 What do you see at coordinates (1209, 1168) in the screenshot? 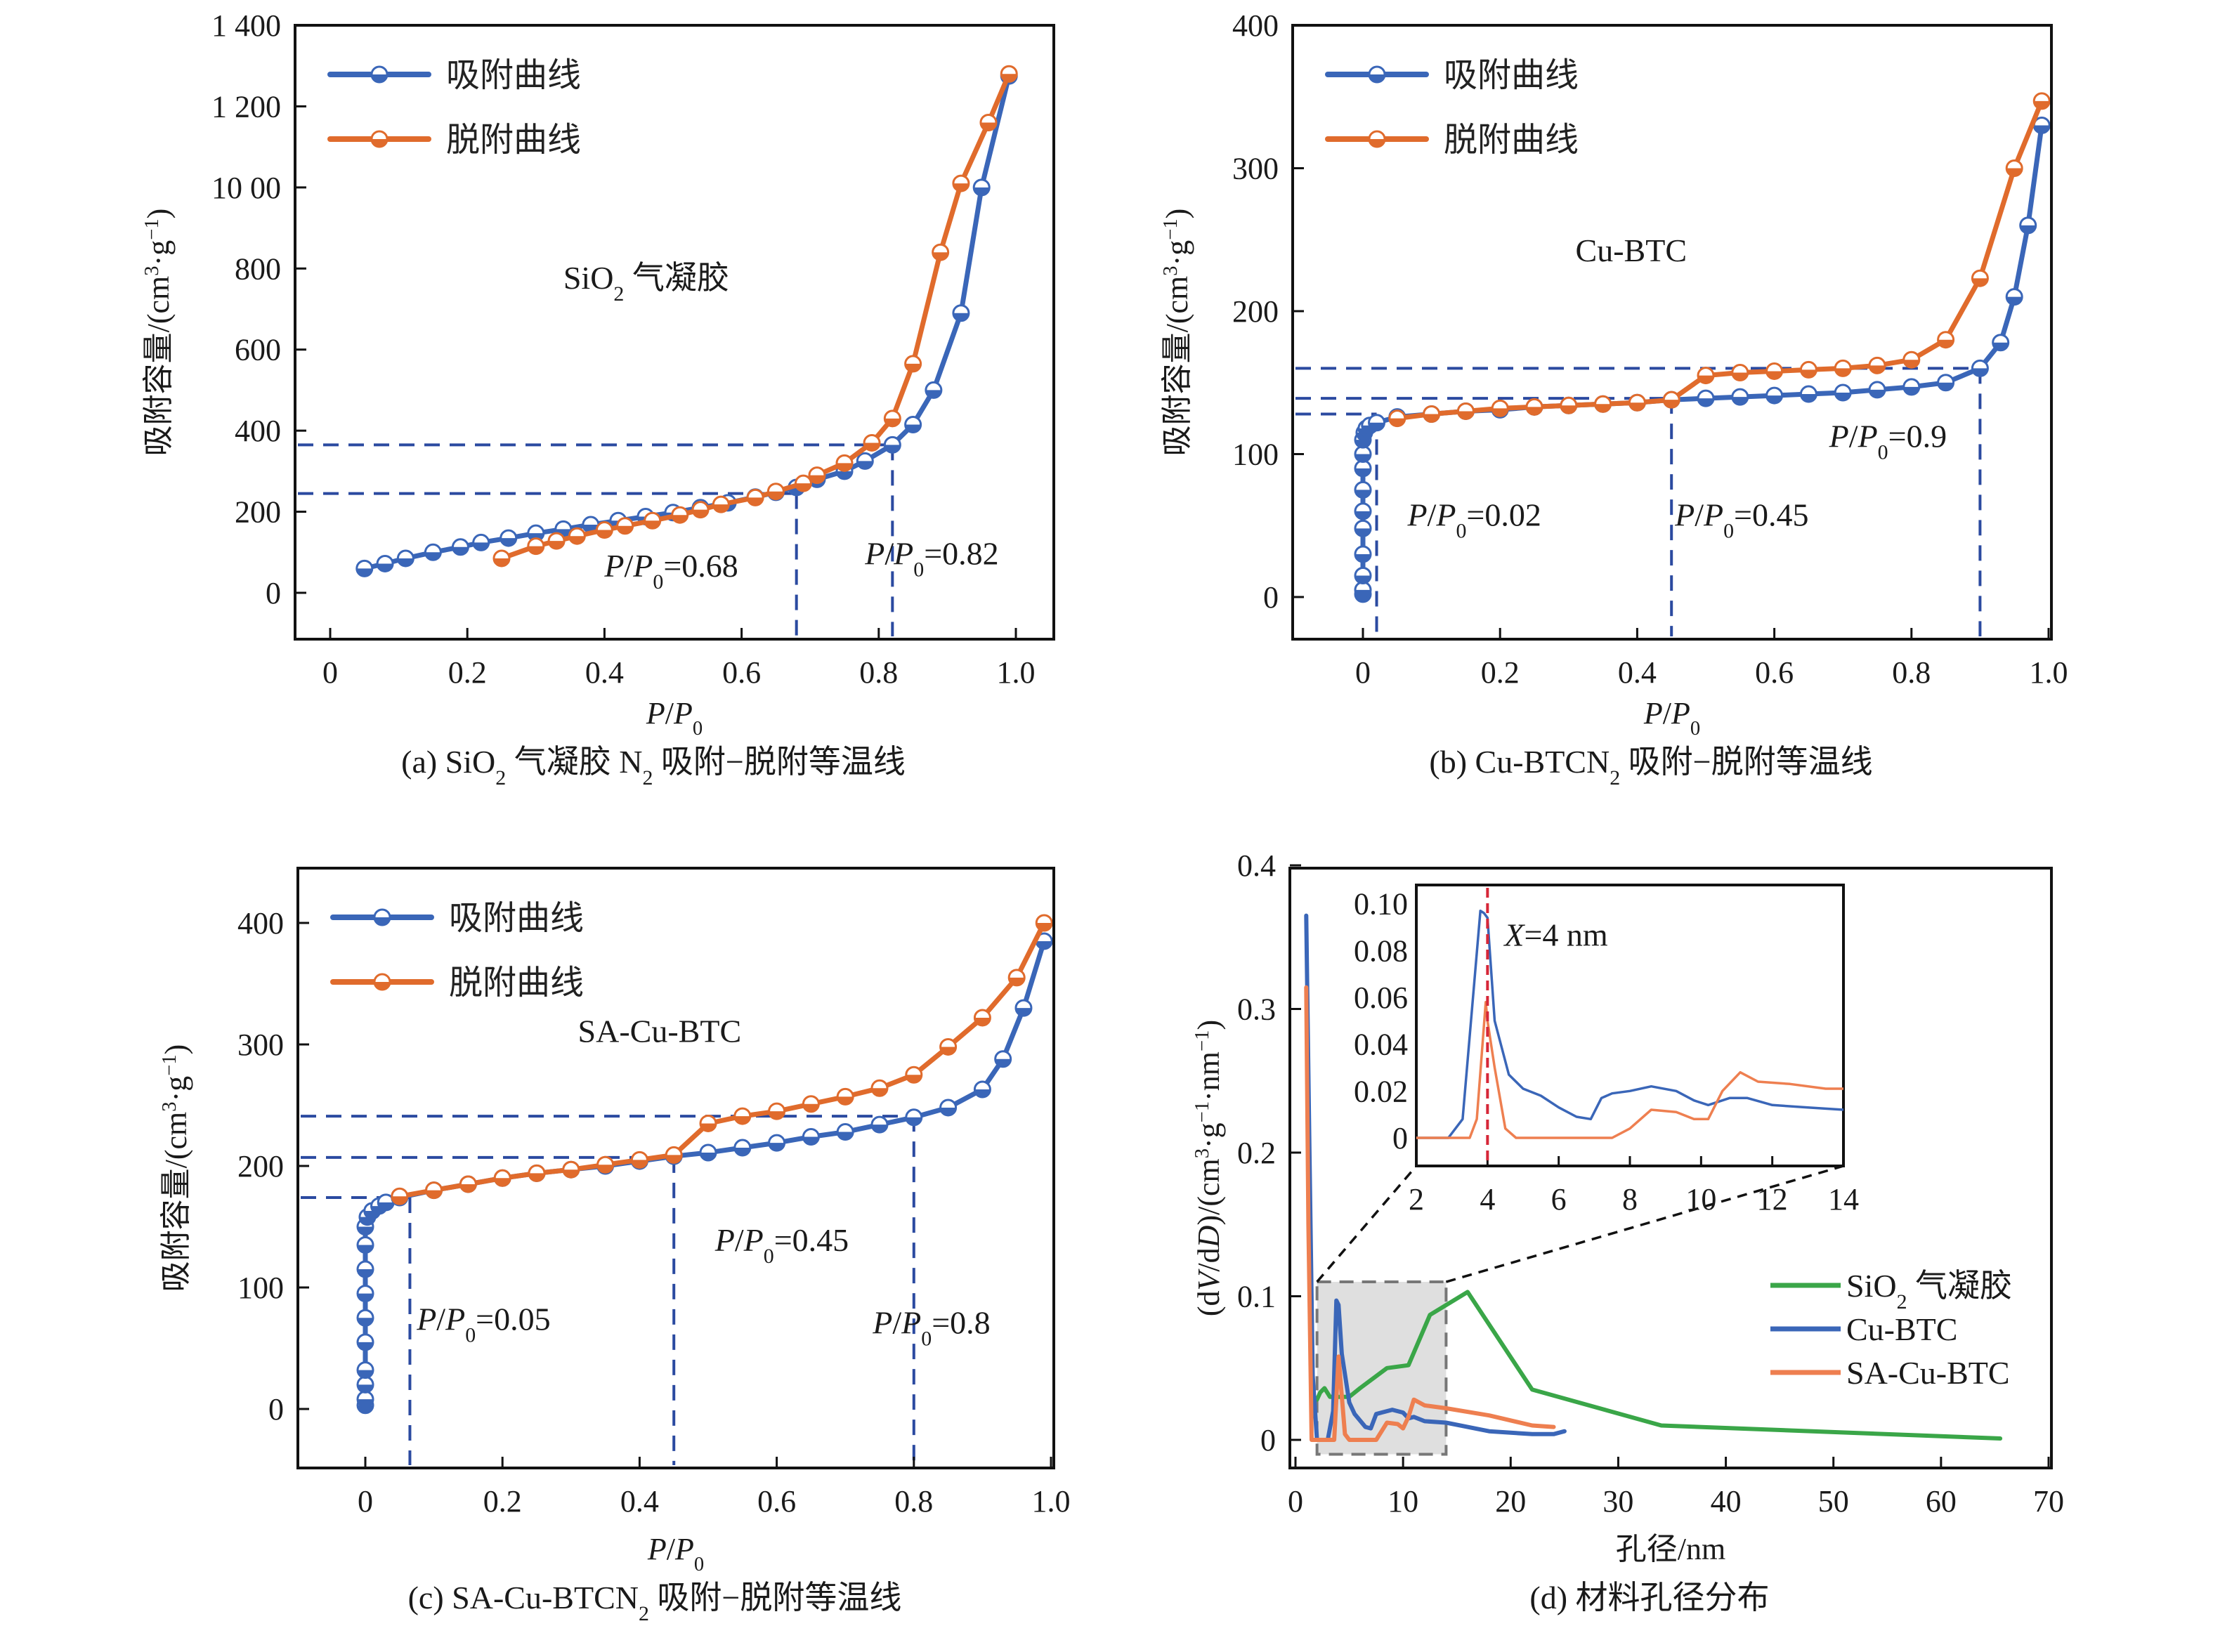
I see `y-axis-label: (dV/dD)/(cm3·g−1·nm−1)` at bounding box center [1209, 1168].